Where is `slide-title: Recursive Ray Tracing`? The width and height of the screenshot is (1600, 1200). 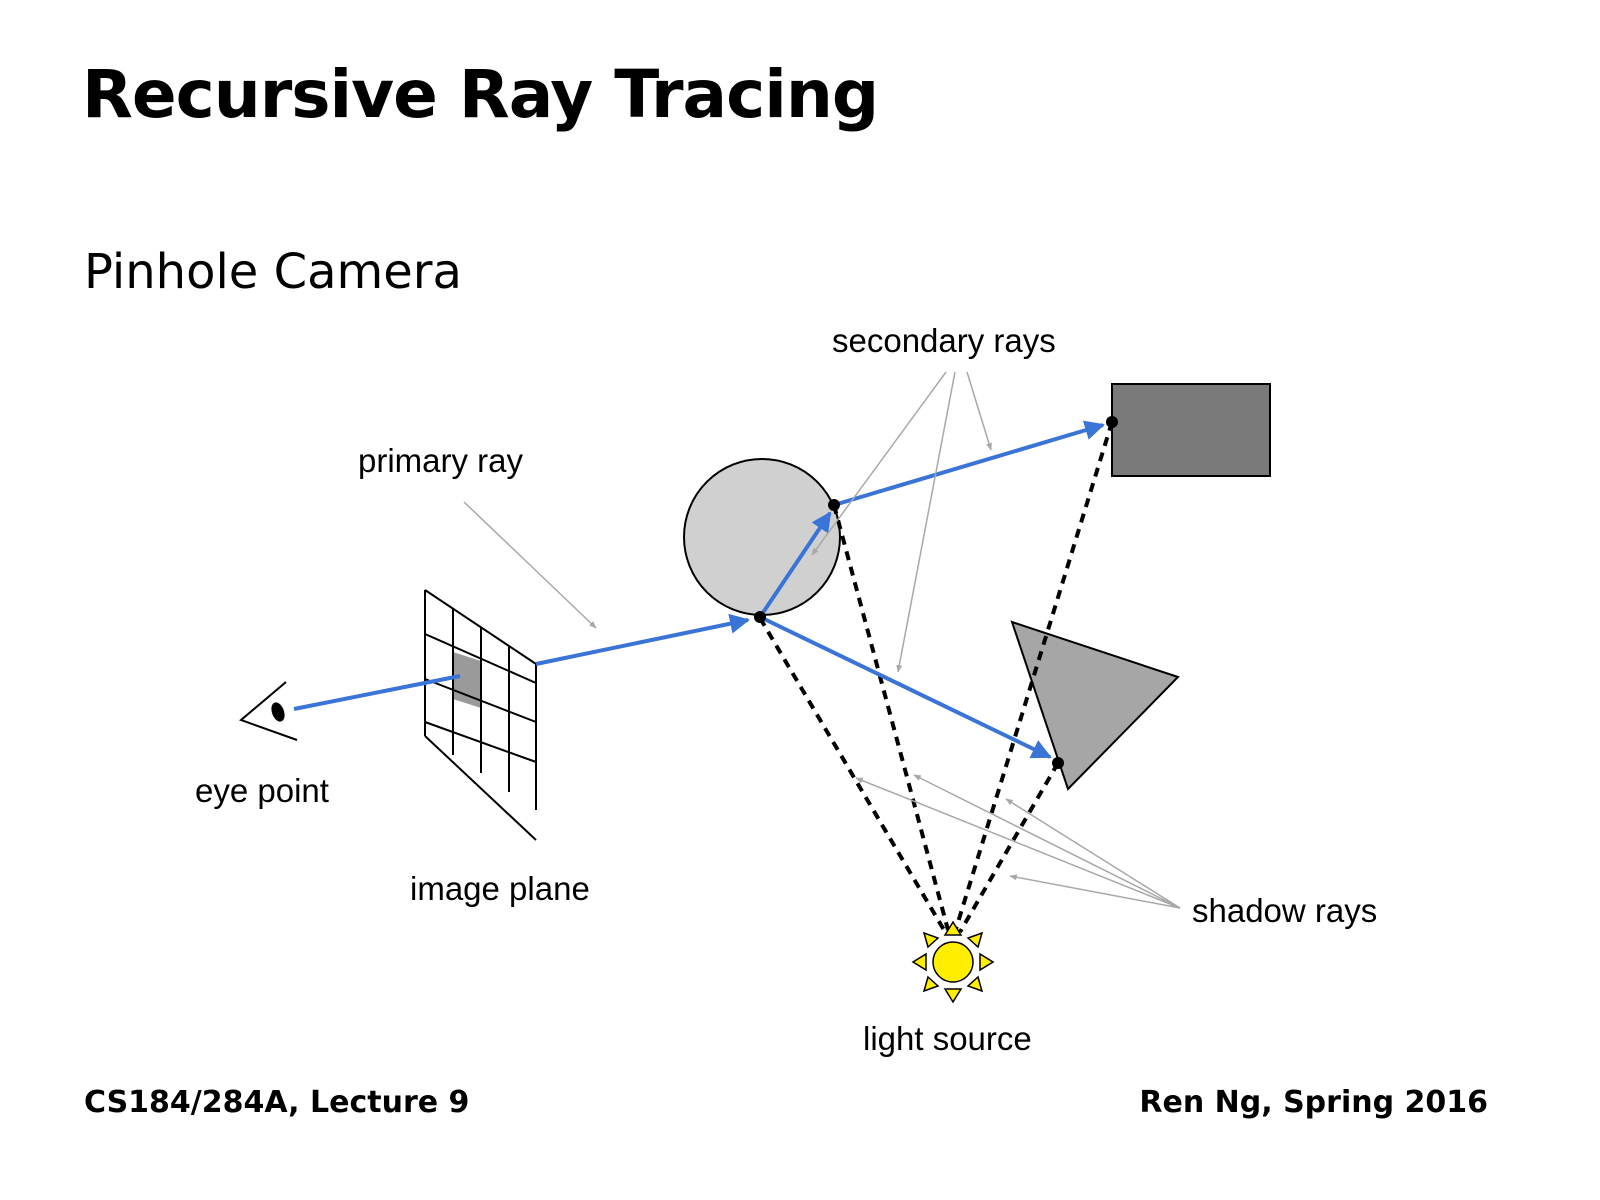 slide-title: Recursive Ray Tracing is located at coordinates (480, 94).